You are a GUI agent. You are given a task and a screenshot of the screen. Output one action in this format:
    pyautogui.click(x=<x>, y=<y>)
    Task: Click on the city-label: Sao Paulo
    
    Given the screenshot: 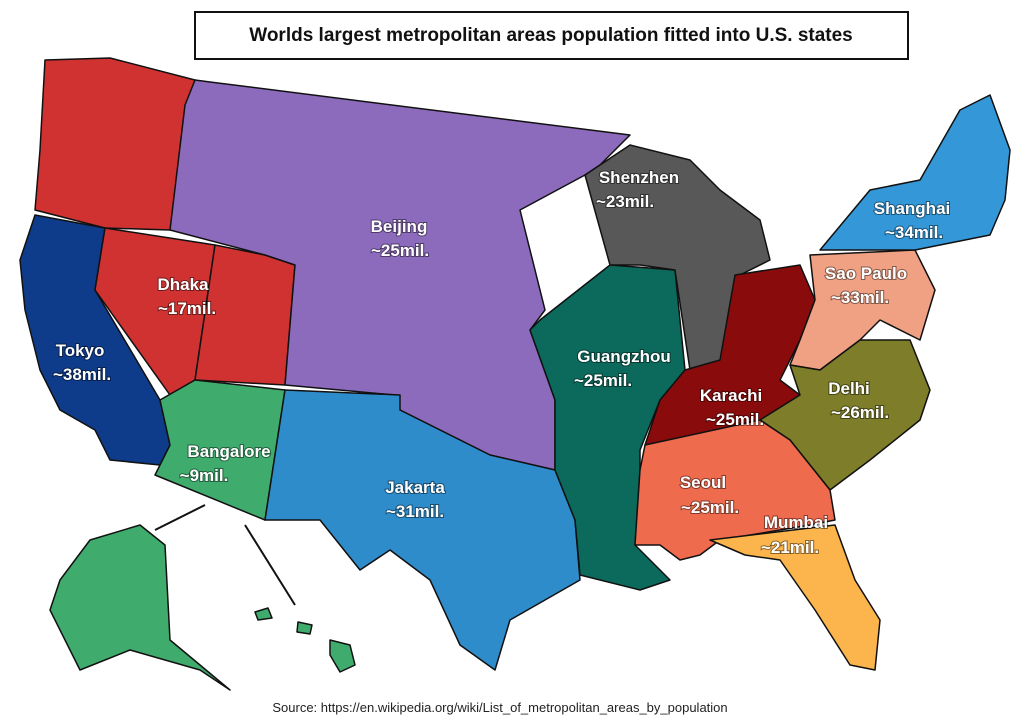 What is the action you would take?
    pyautogui.click(x=866, y=273)
    